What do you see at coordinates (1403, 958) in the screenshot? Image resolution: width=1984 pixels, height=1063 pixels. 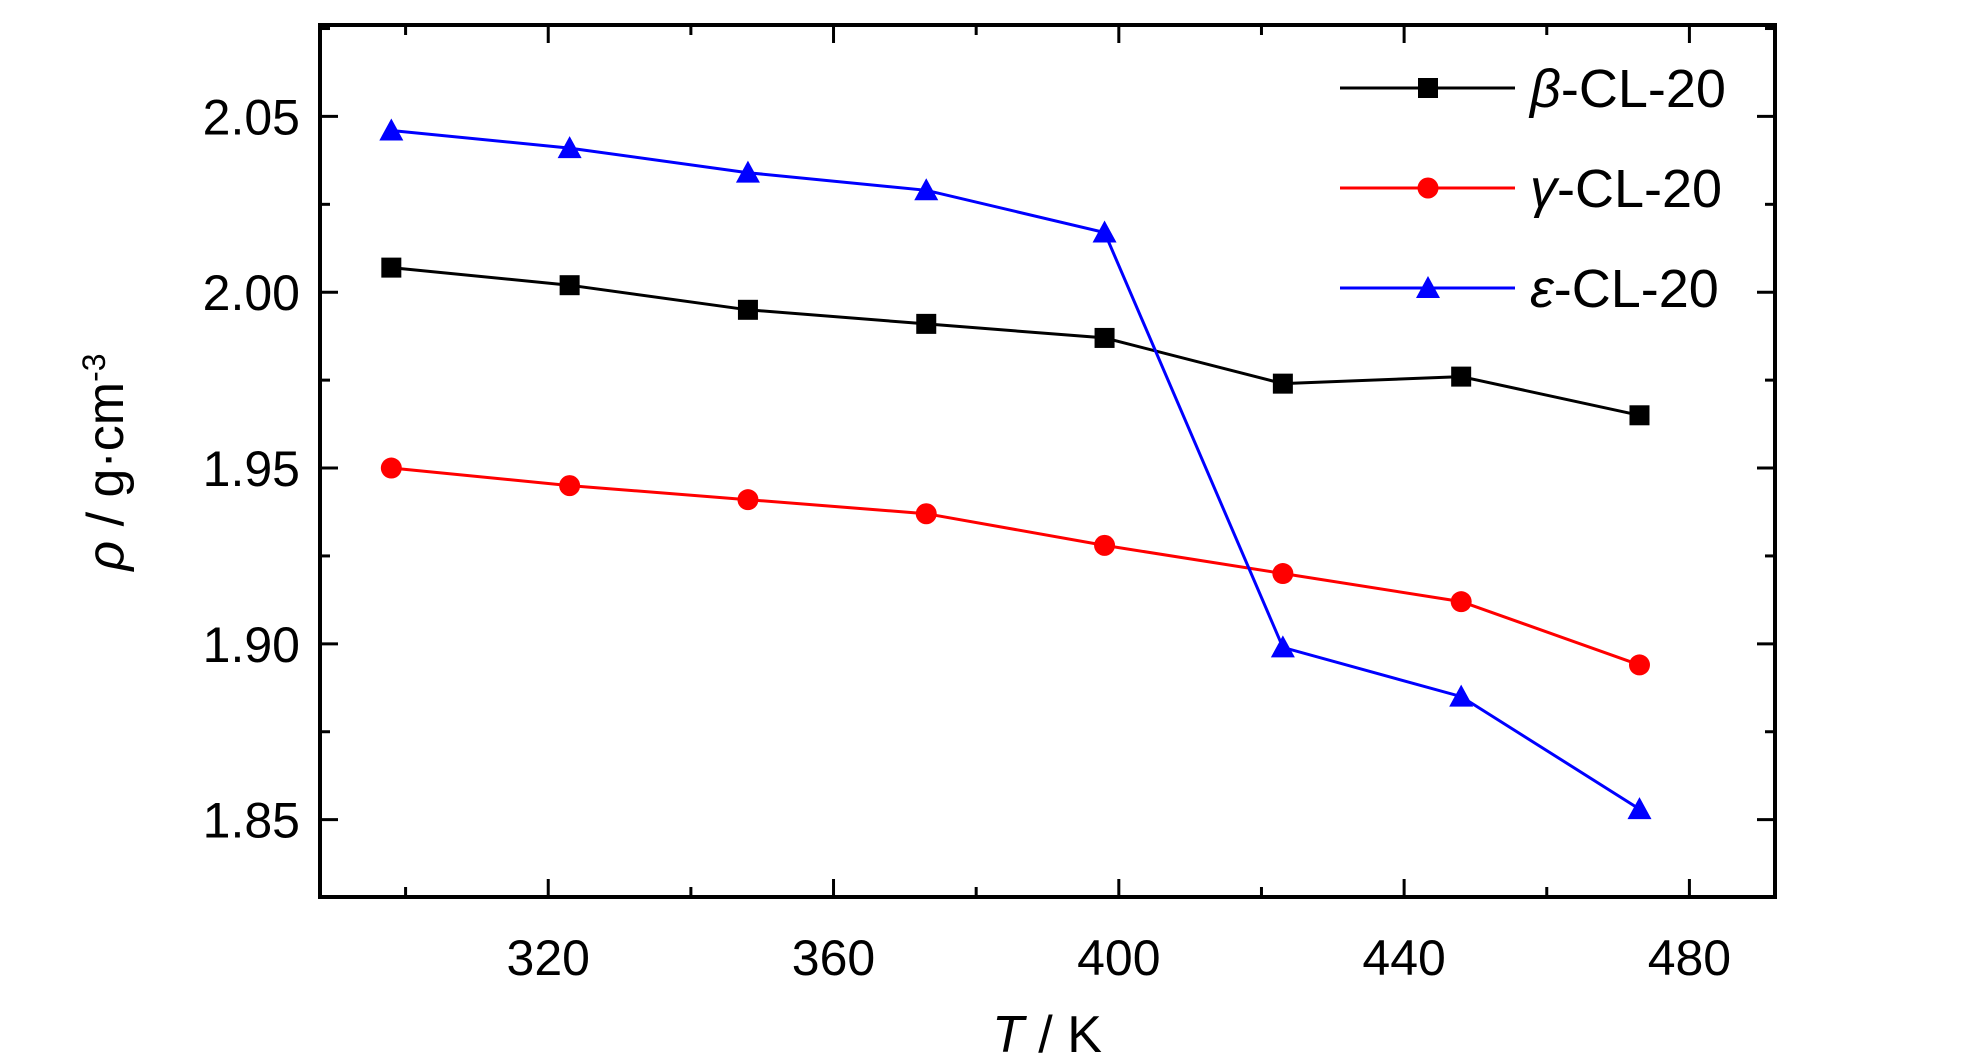 I see `x-tick-label: 440` at bounding box center [1403, 958].